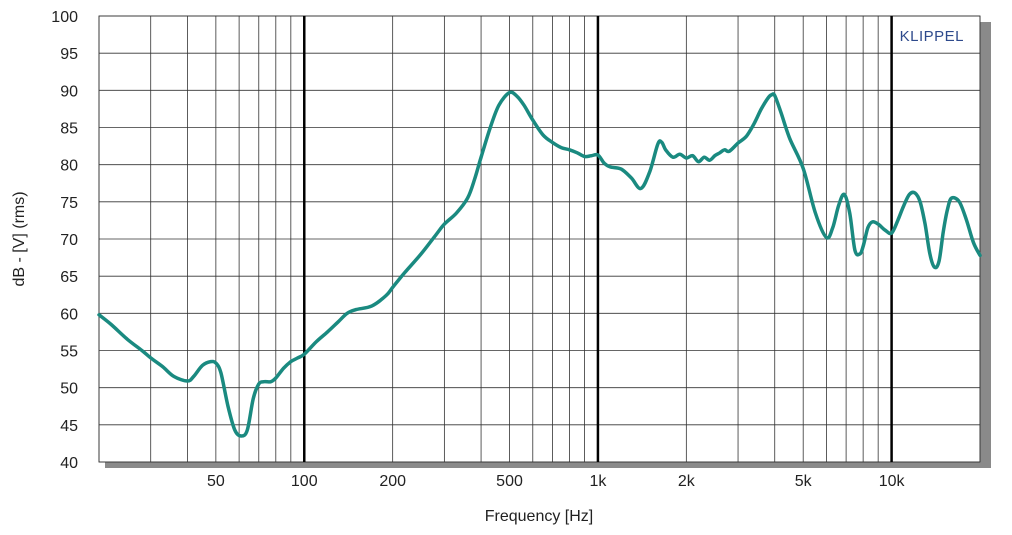  I want to click on x-tick-label: 5k, so click(804, 481).